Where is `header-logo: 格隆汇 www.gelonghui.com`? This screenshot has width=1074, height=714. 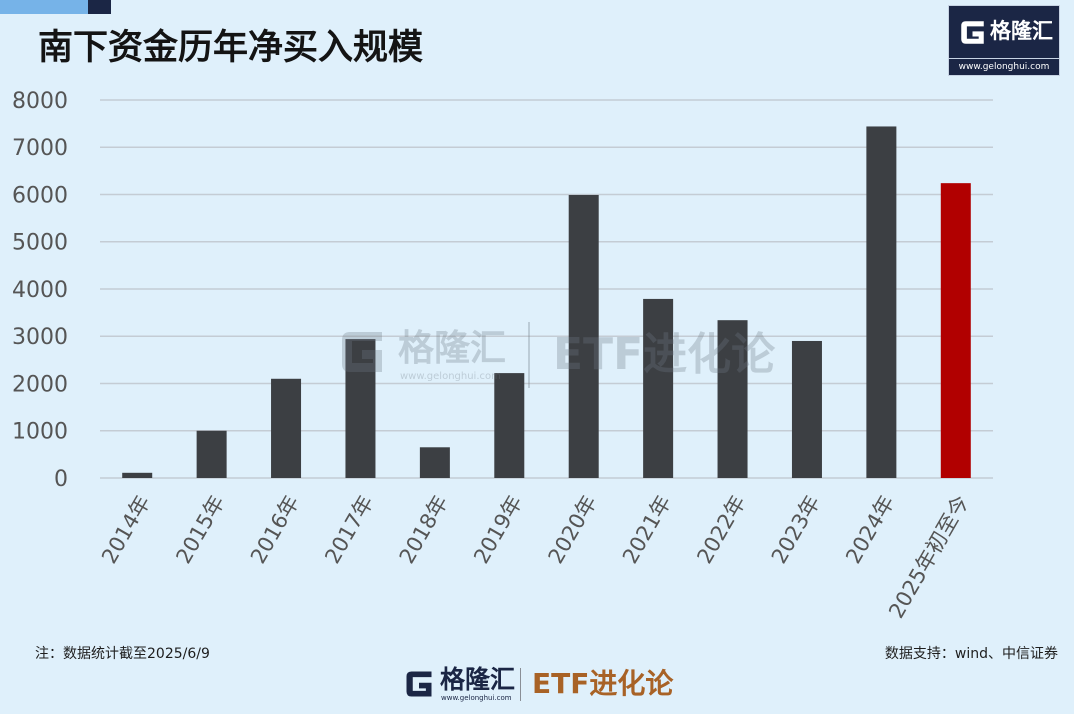
header-logo: 格隆汇 www.gelonghui.com is located at coordinates (1004, 40).